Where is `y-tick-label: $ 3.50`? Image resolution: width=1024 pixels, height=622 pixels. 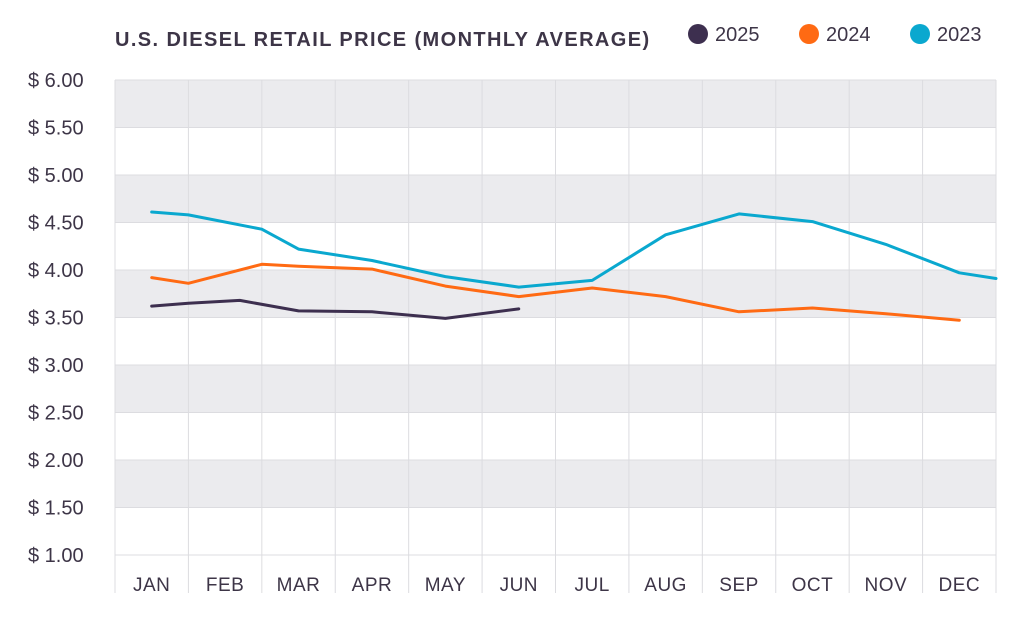
y-tick-label: $ 3.50 is located at coordinates (56, 319).